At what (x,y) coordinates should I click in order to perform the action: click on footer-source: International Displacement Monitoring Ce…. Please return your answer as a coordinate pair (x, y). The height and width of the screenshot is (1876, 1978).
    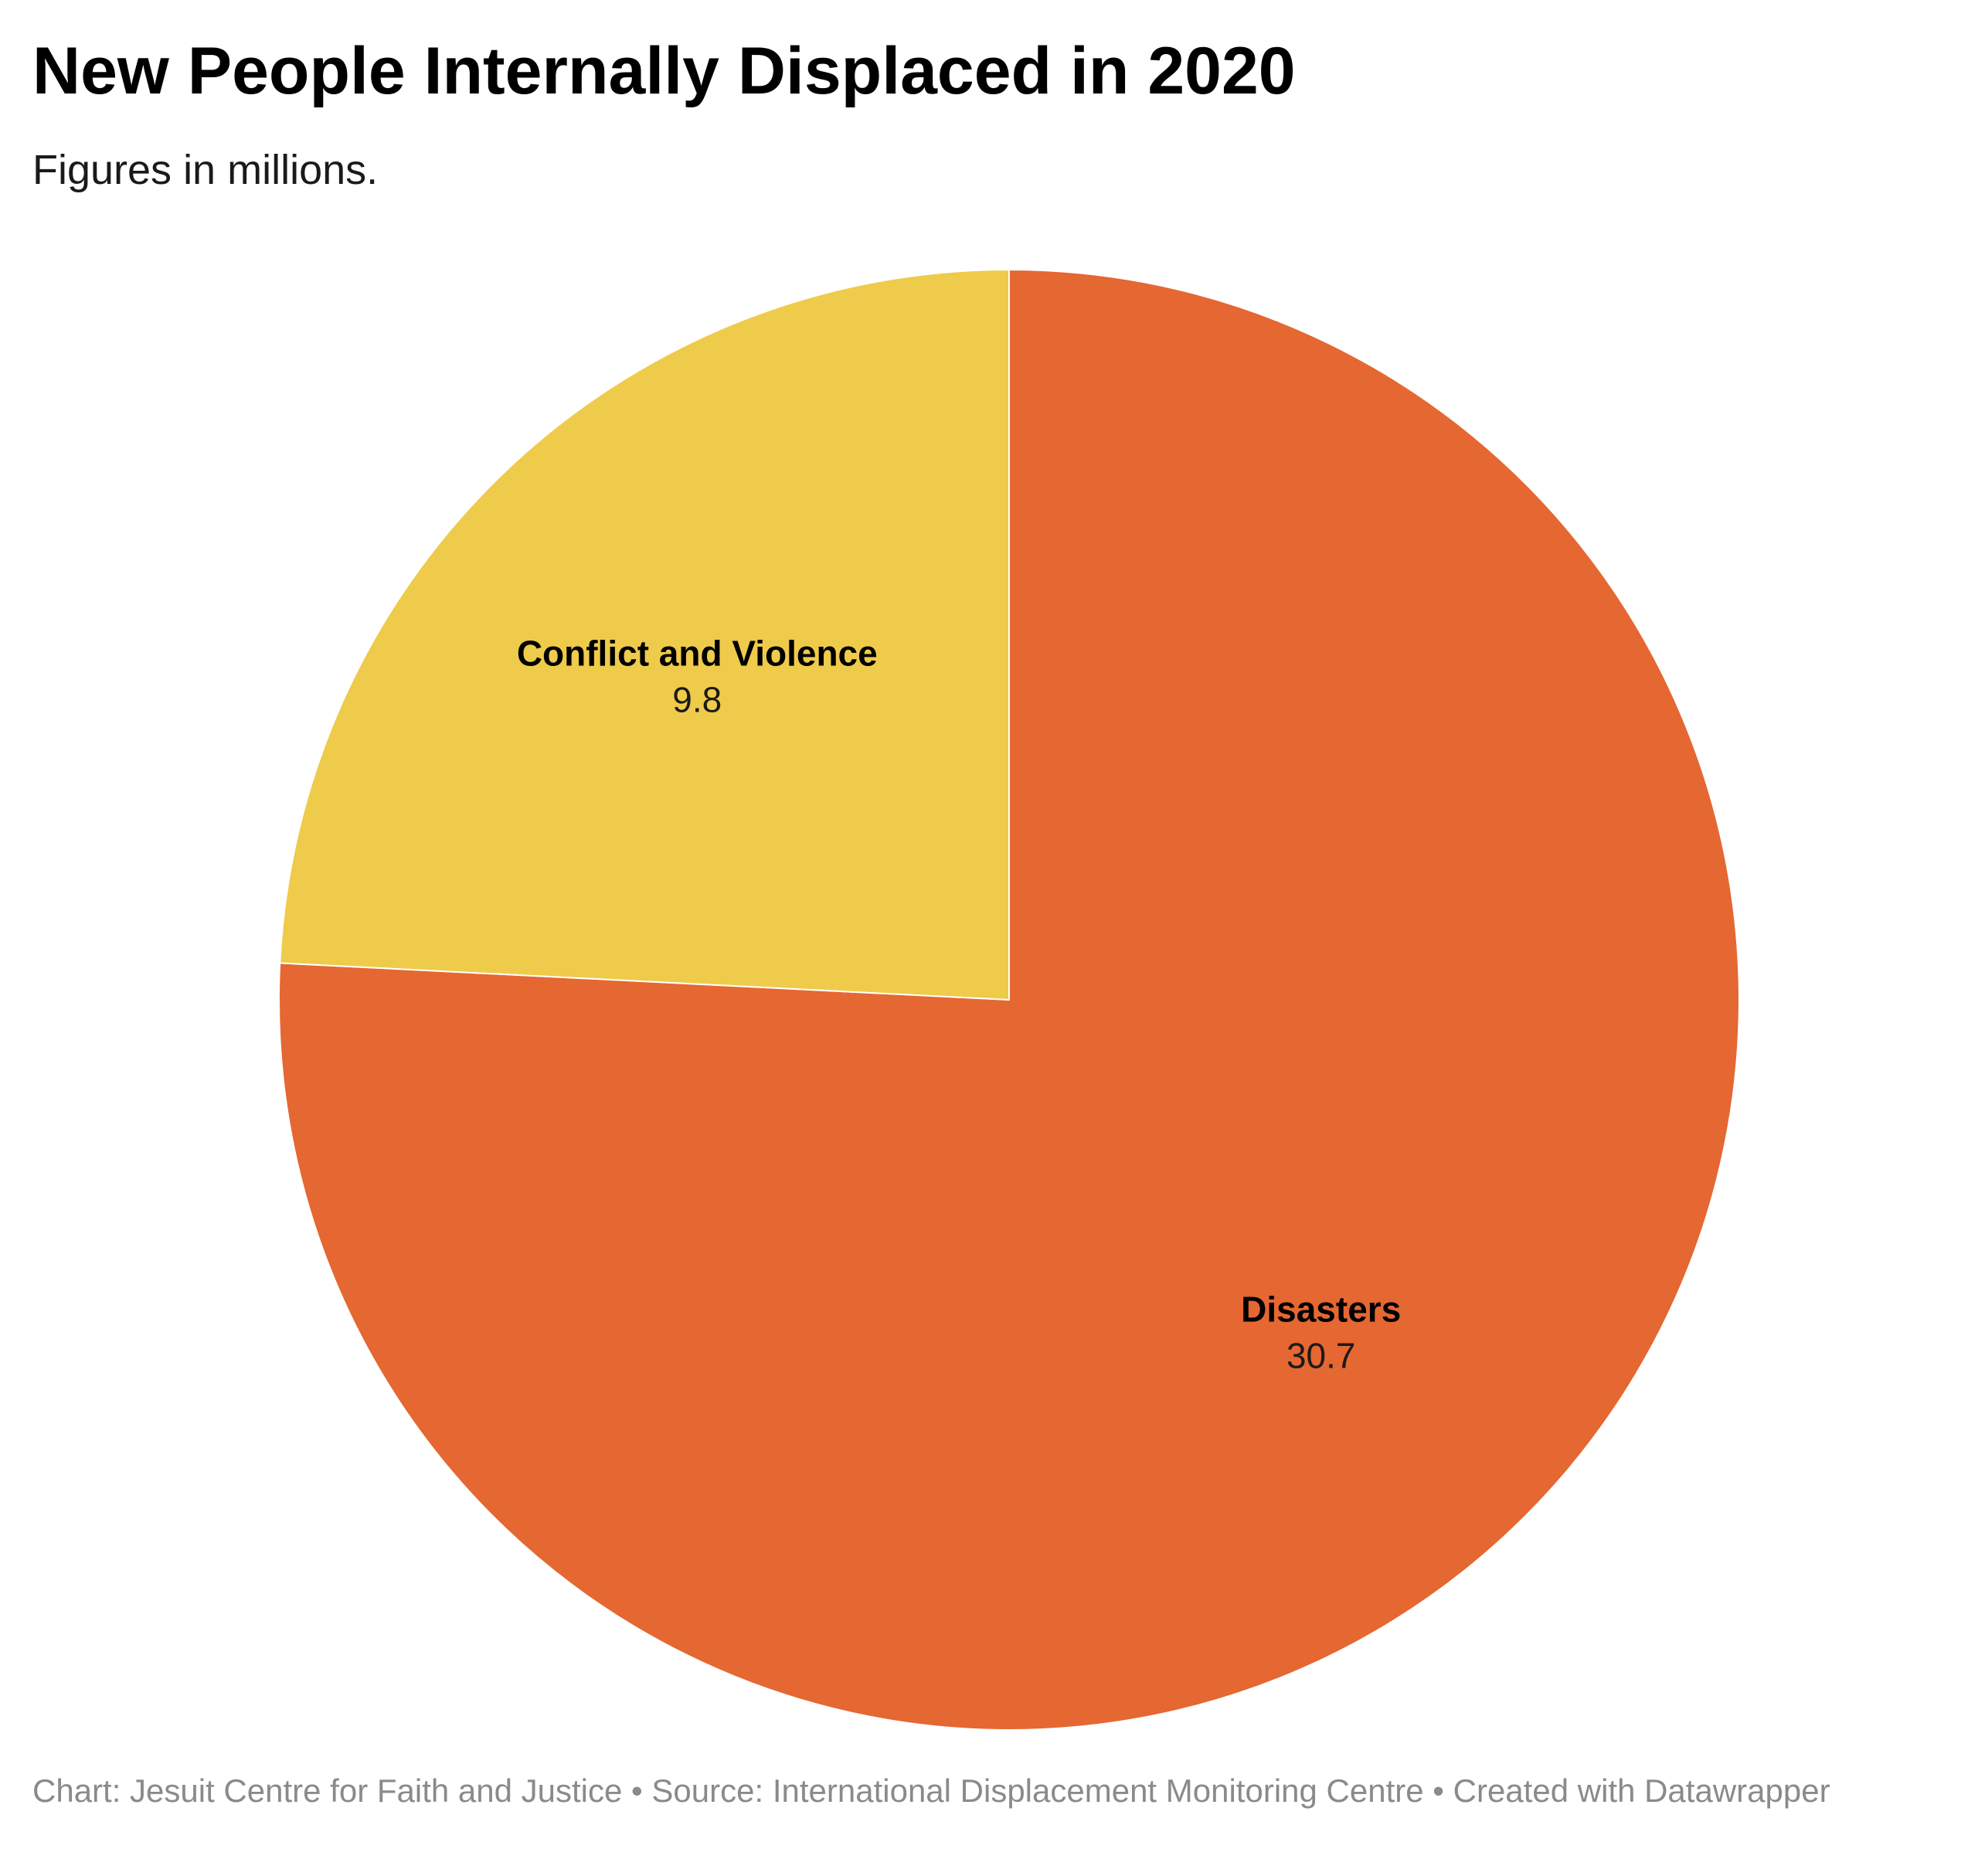
    Looking at the image, I should click on (1098, 1791).